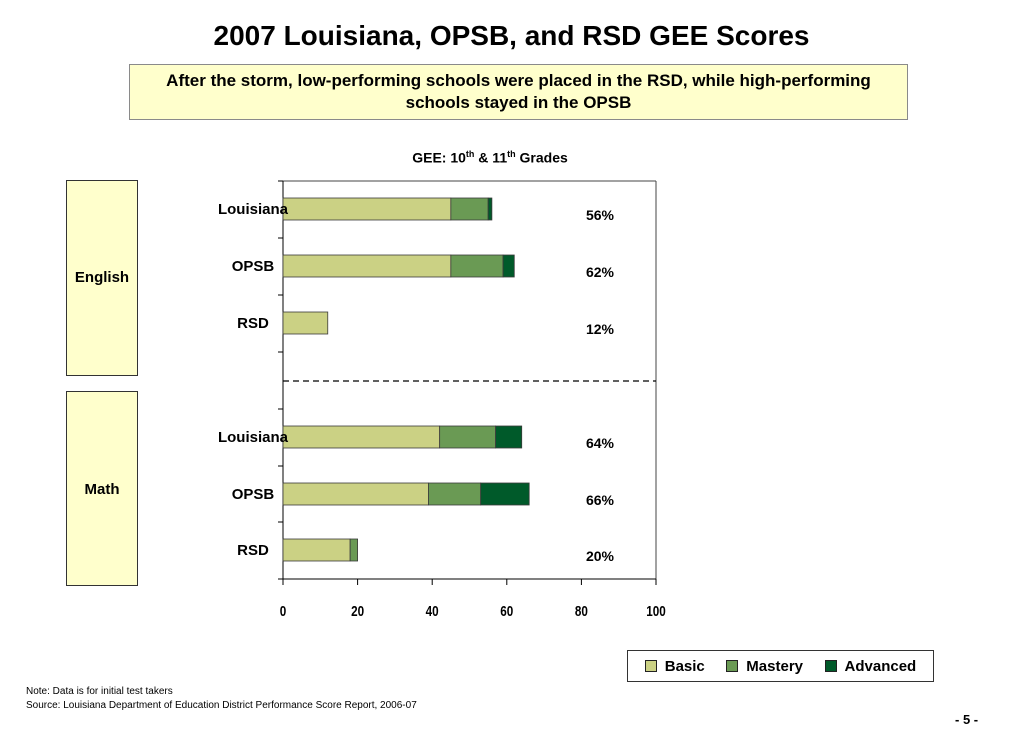 The height and width of the screenshot is (731, 1023). Describe the element at coordinates (470, 154) in the screenshot. I see `chart-title-sup-1: th` at that location.